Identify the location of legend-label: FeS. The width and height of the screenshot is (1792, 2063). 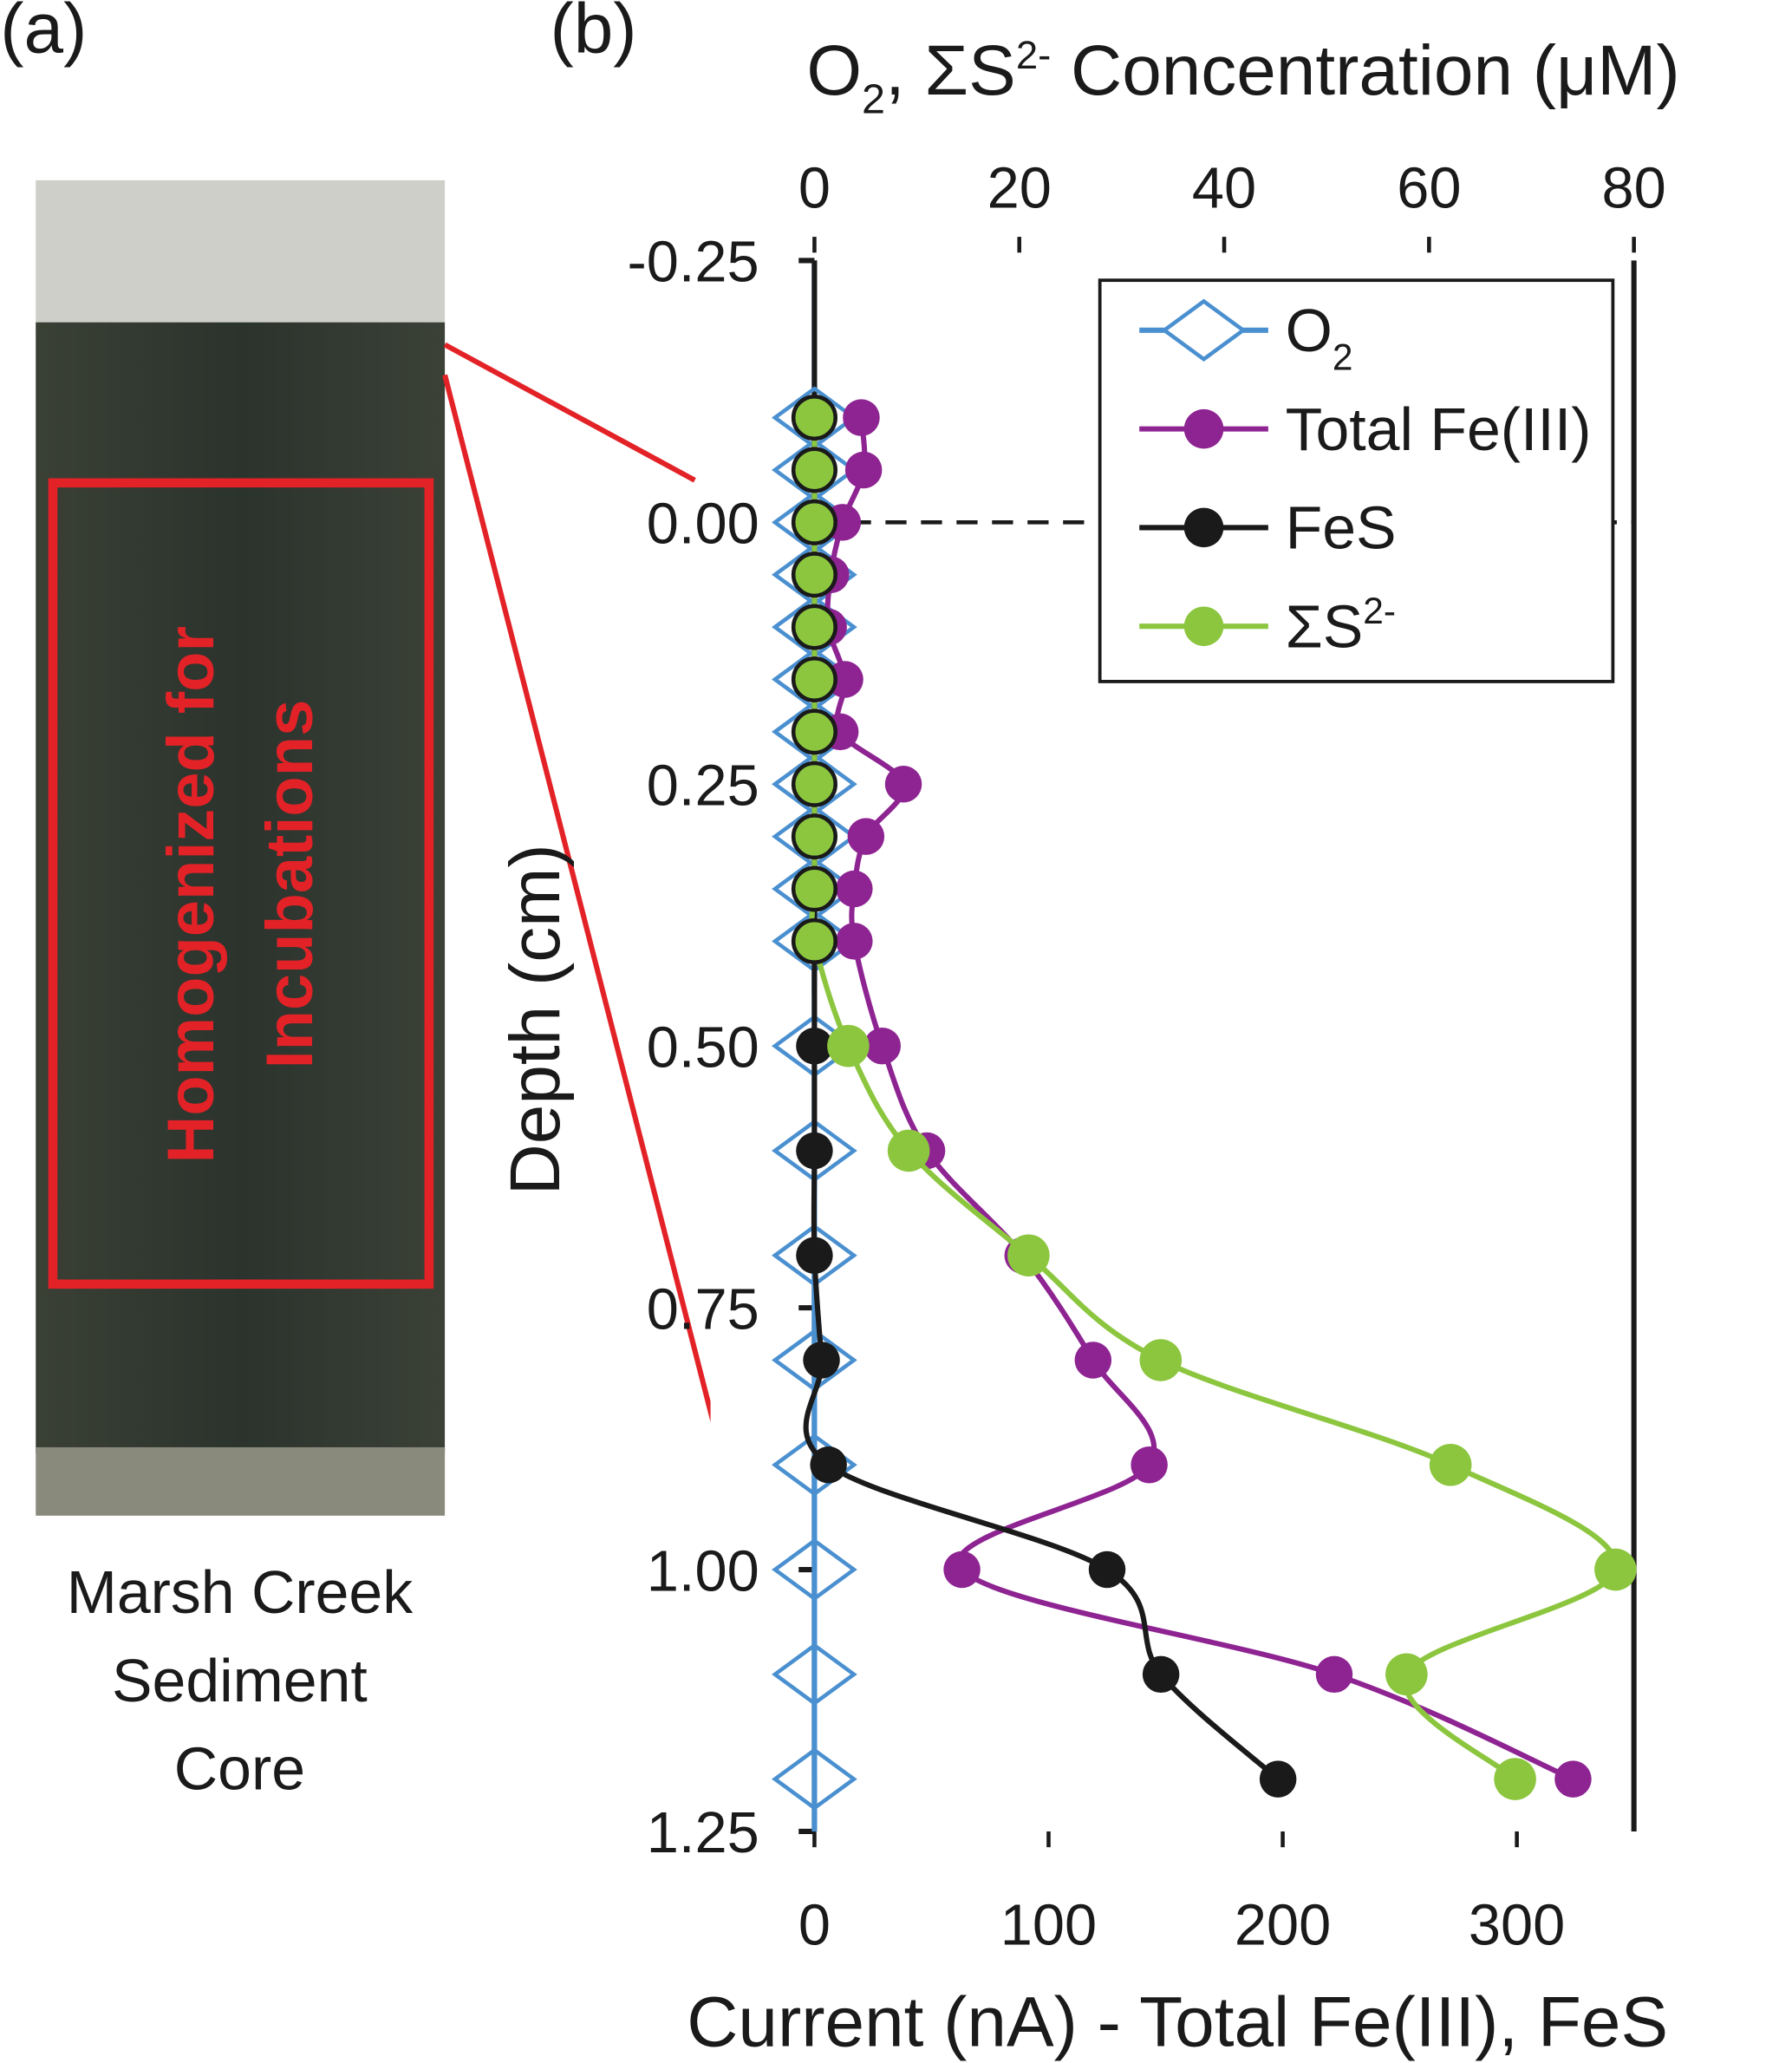
(1341, 528).